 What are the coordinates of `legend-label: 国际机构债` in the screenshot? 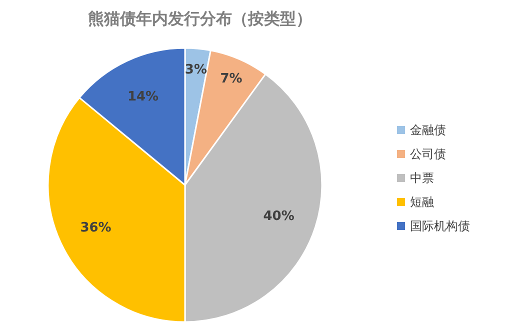 It's located at (440, 226).